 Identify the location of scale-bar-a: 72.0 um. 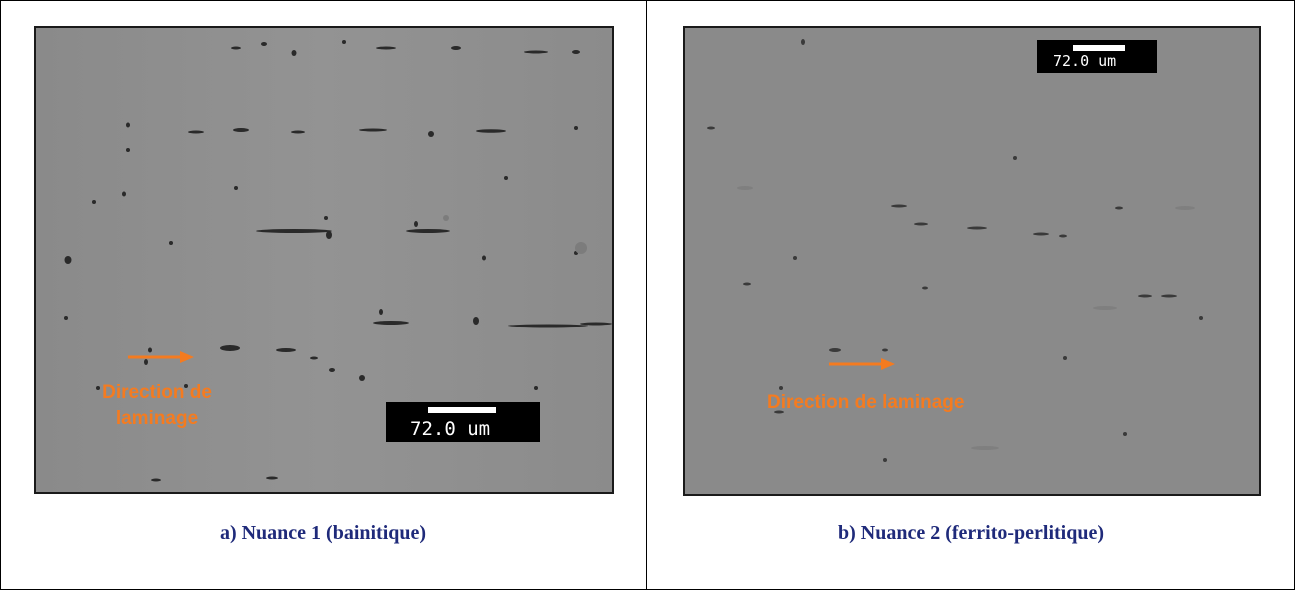
(463, 422).